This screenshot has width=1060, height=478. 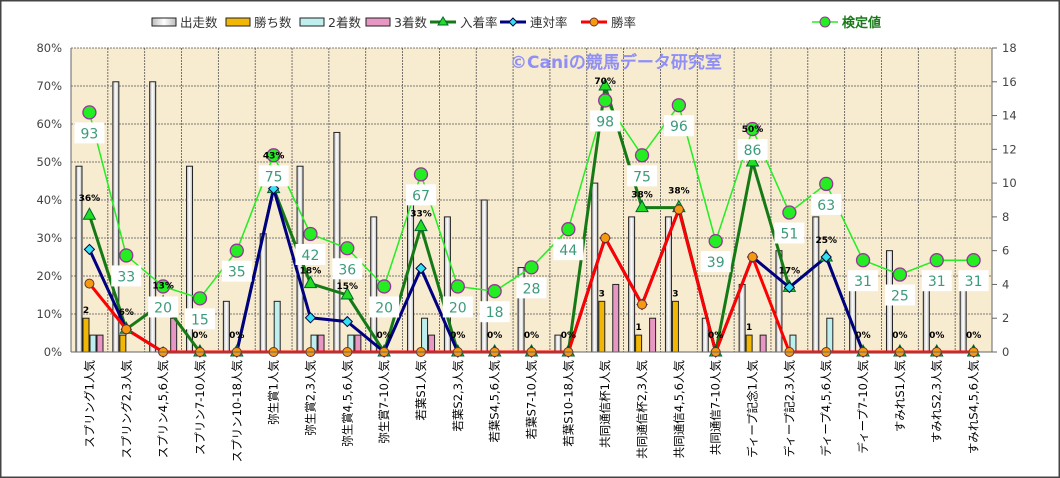 I want to click on kentei-label: 86, so click(x=753, y=151).